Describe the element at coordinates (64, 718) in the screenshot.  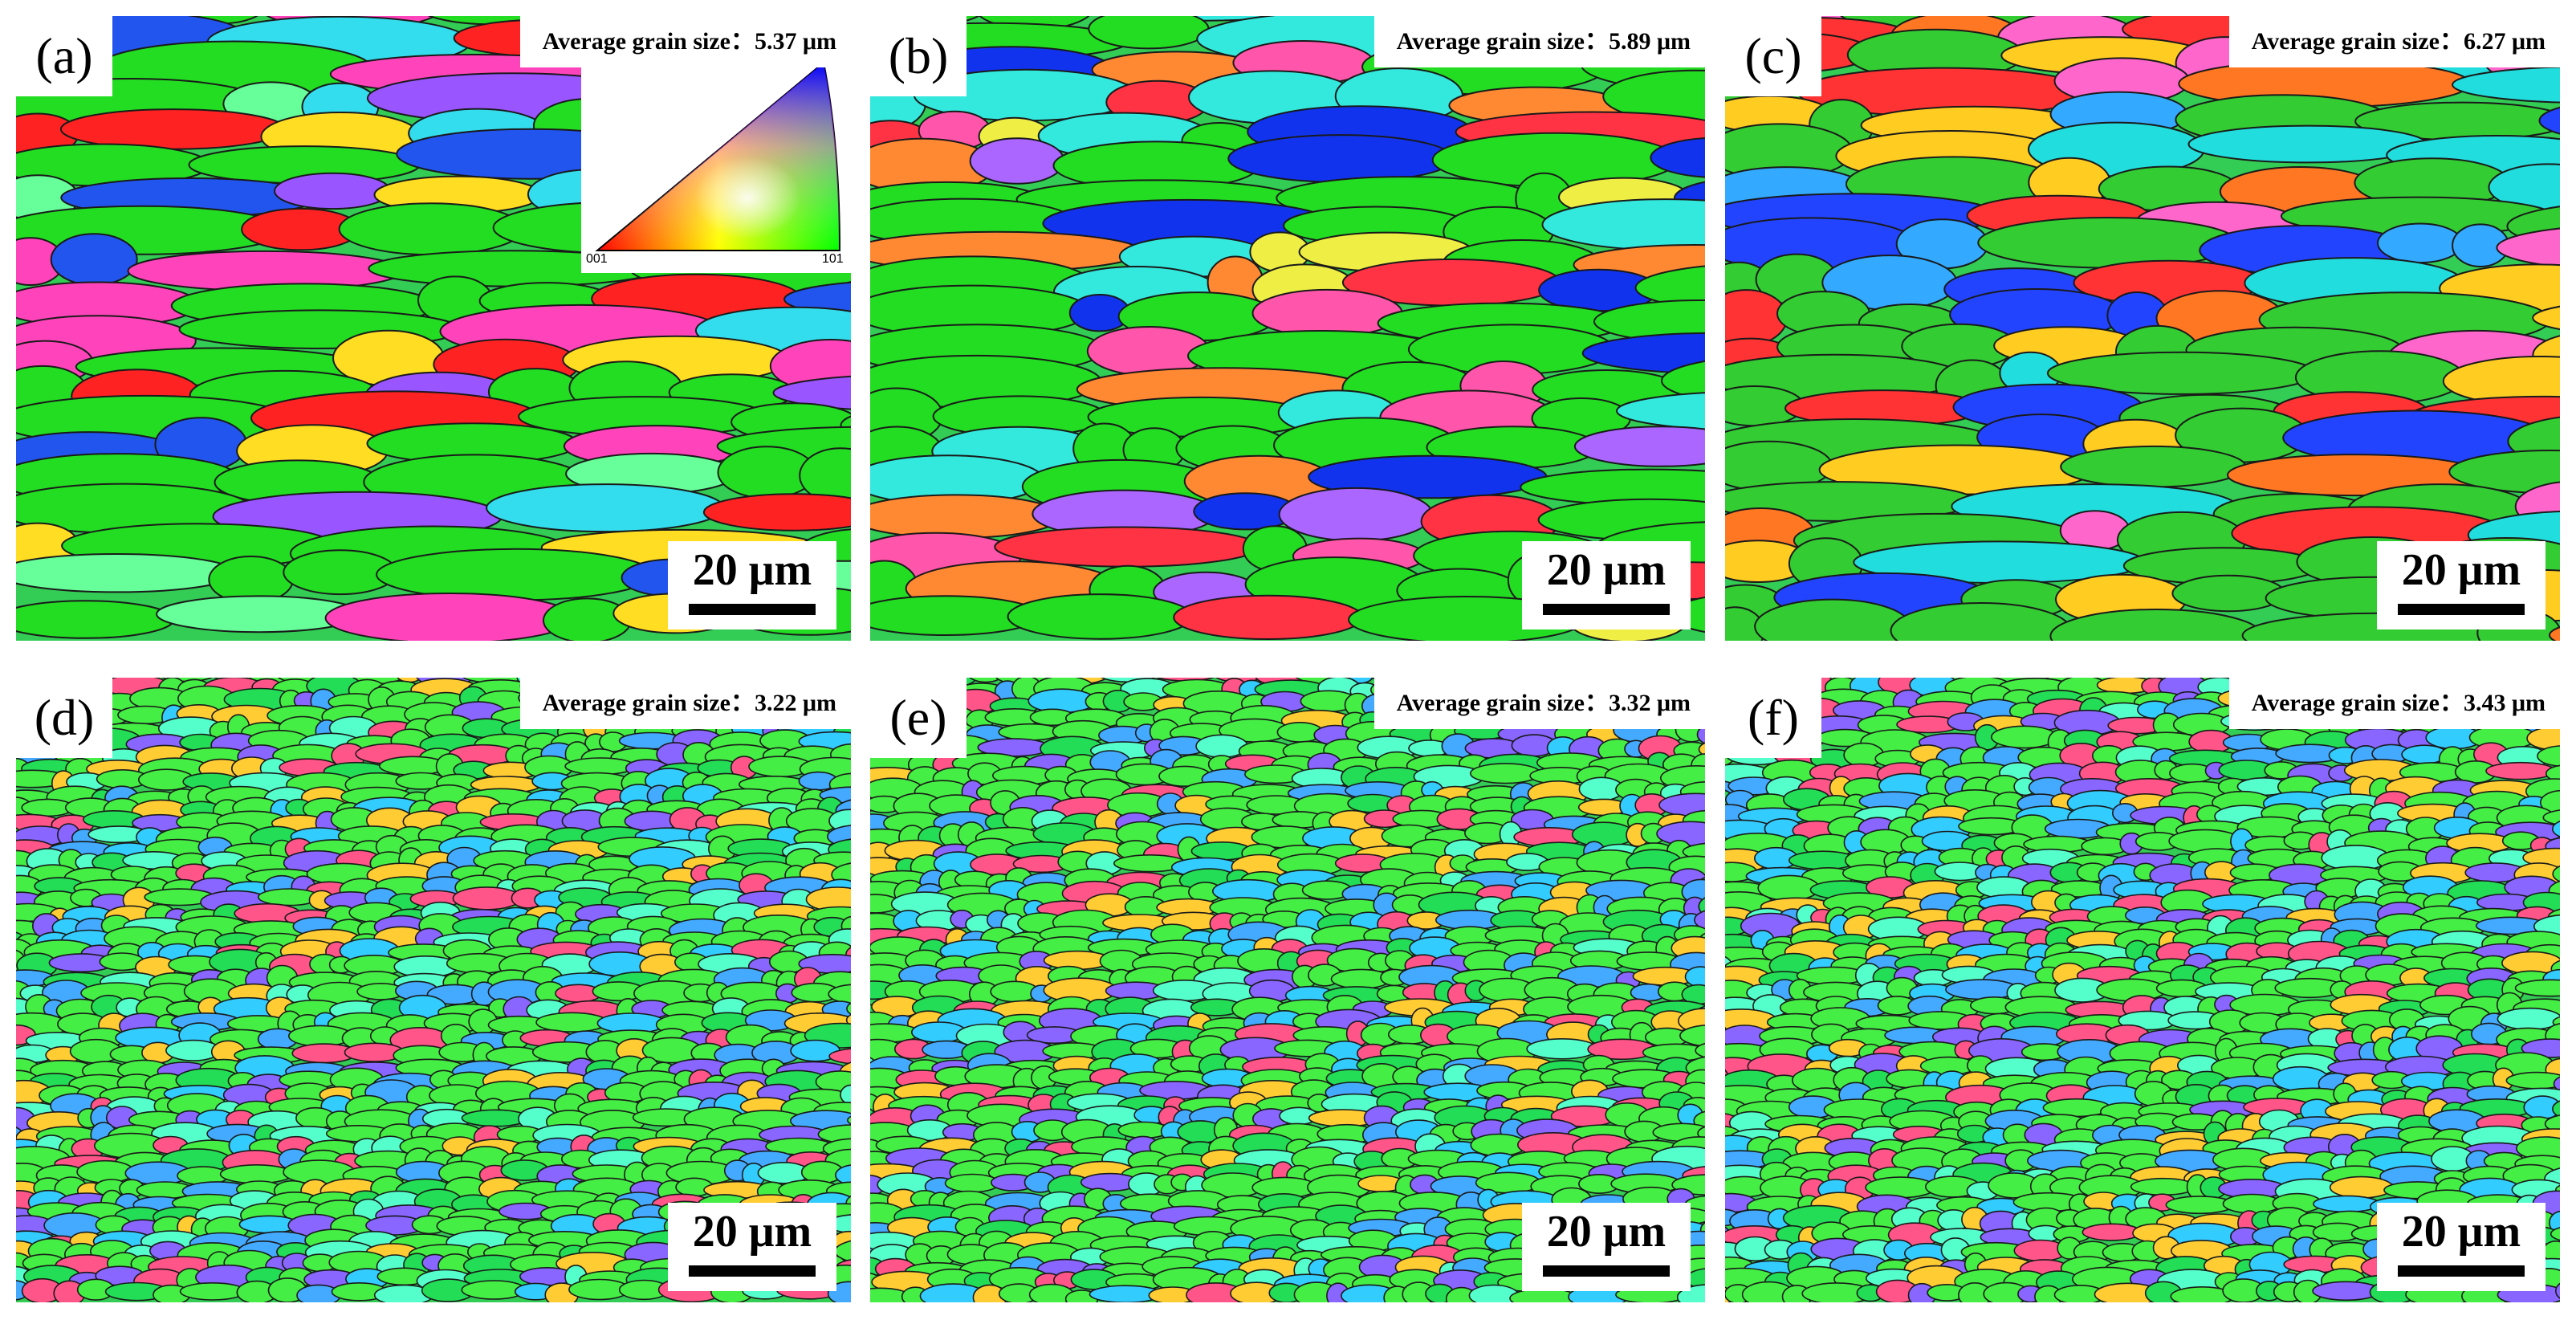
I see `panel-label: (d)` at that location.